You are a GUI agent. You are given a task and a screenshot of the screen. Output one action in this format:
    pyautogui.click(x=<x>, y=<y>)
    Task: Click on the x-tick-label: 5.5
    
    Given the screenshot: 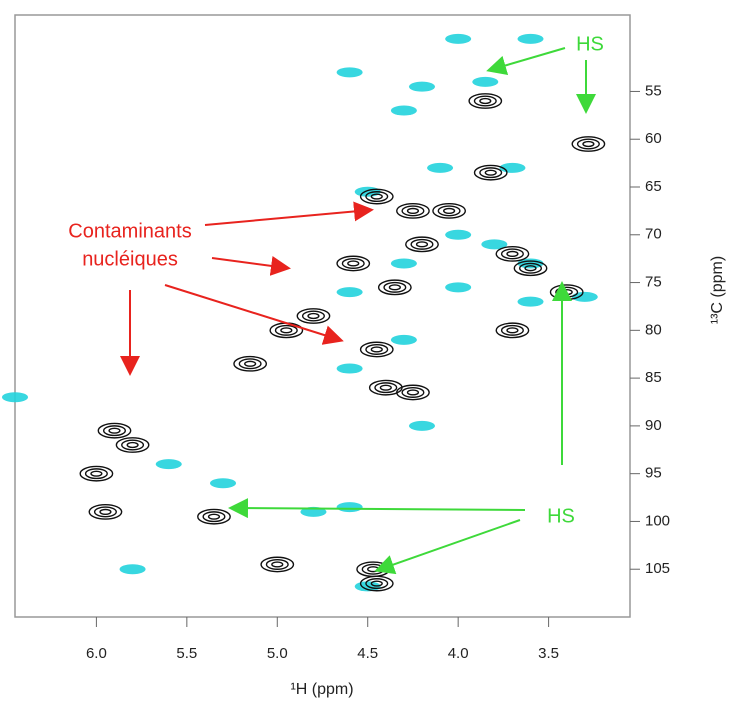 What is the action you would take?
    pyautogui.click(x=186, y=653)
    